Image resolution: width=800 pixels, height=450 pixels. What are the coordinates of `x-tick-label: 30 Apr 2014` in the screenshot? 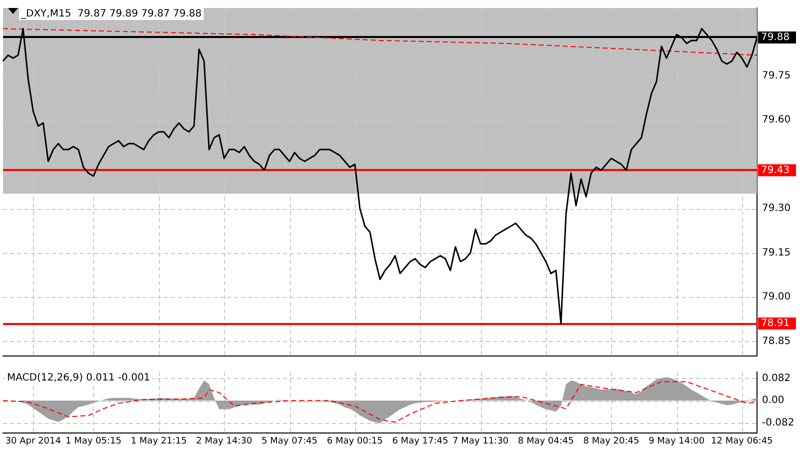 It's located at (33, 441).